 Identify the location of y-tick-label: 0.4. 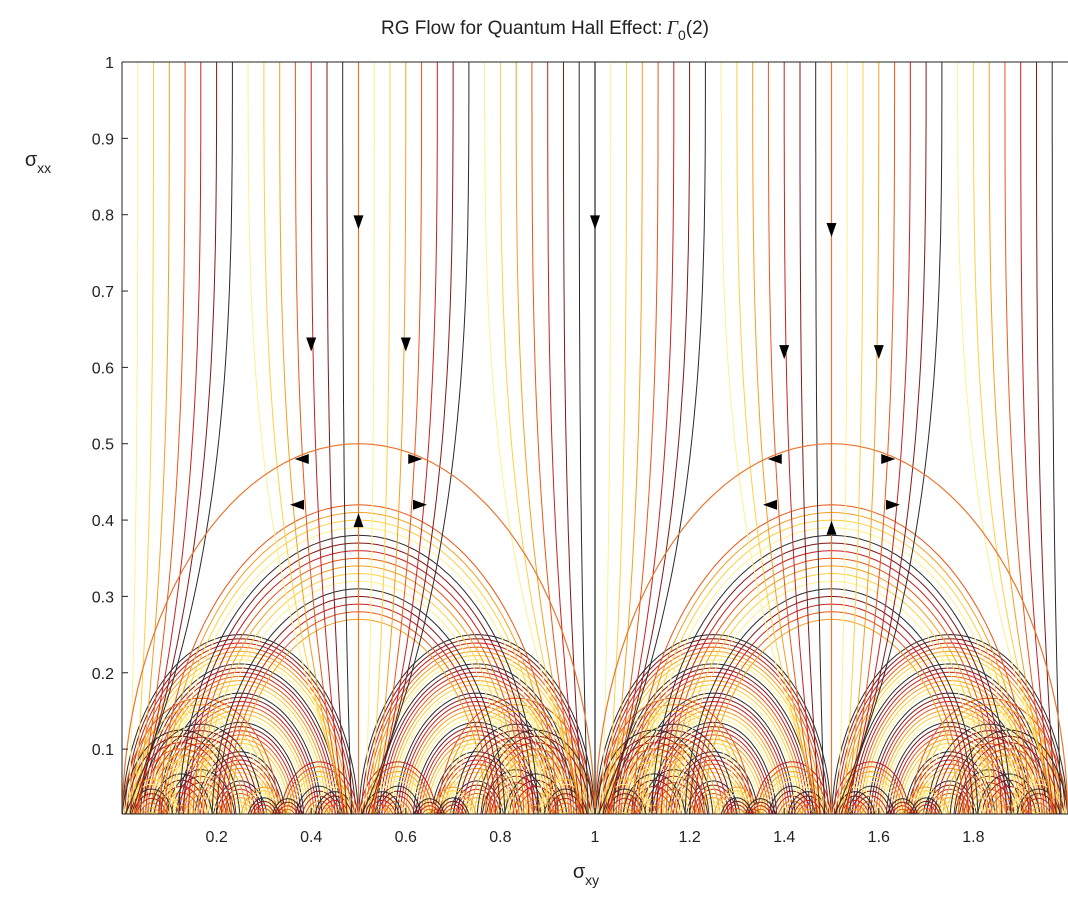
(103, 521).